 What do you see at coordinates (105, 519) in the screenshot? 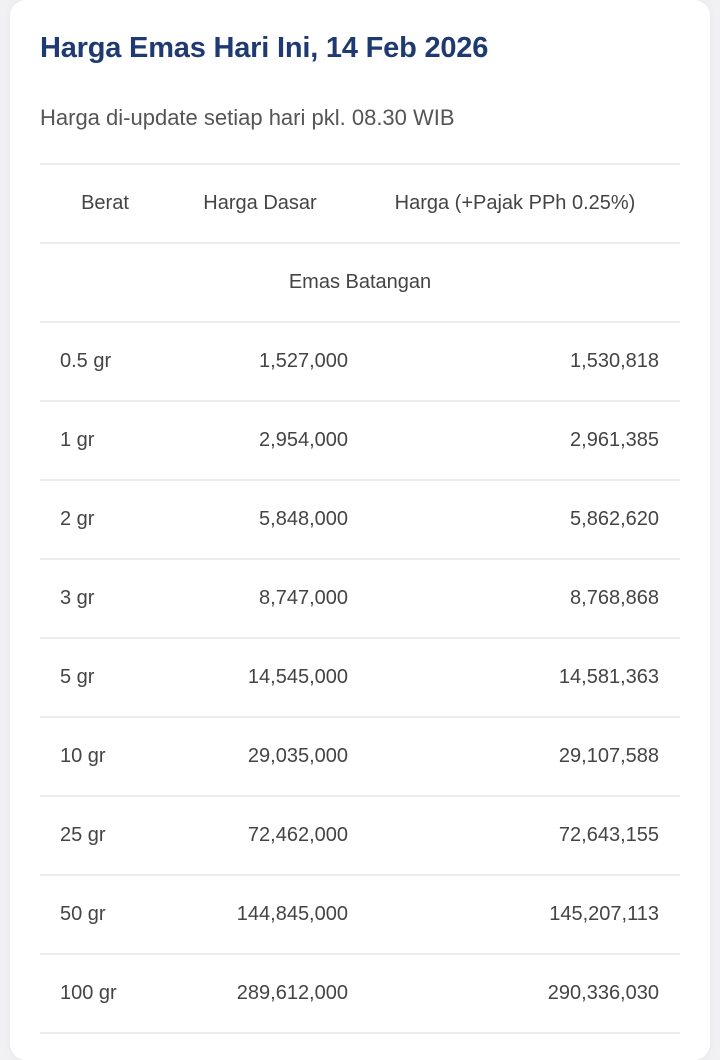
I see `weight-cell: 2 gr` at bounding box center [105, 519].